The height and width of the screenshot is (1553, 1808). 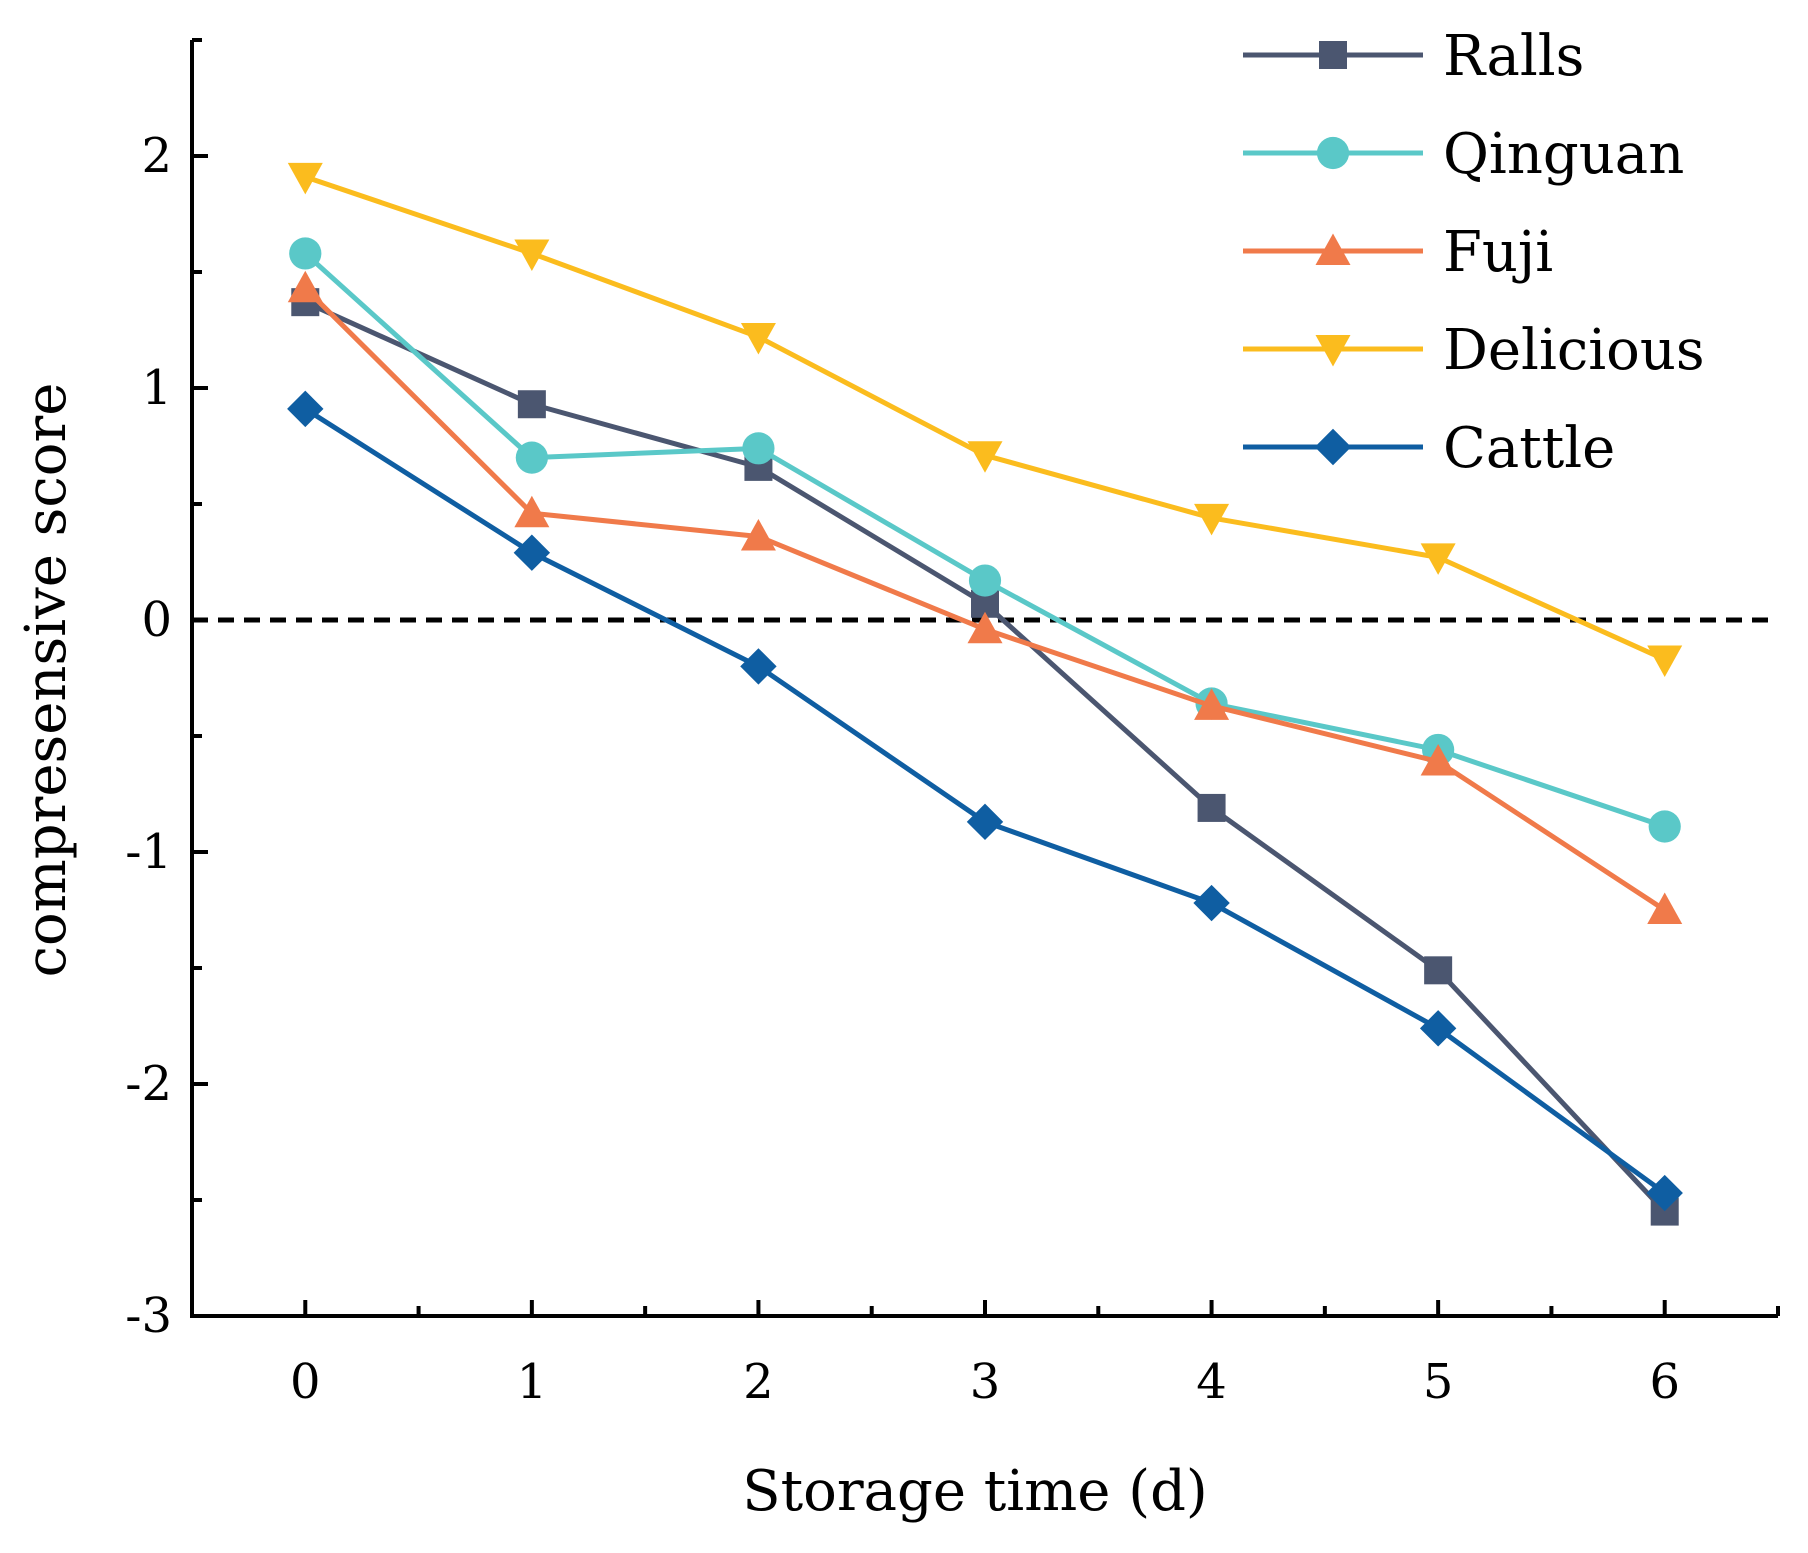 I want to click on y-tick-label: 1, so click(x=156, y=388).